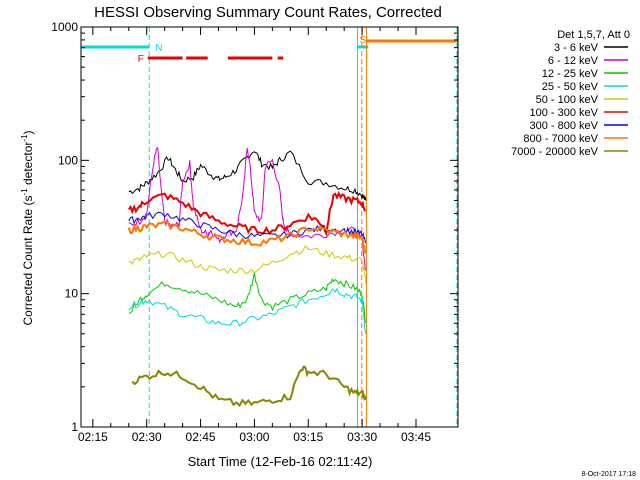 The image size is (640, 480). I want to click on legend-label-8: 7000 - 20000 keV, so click(555, 152).